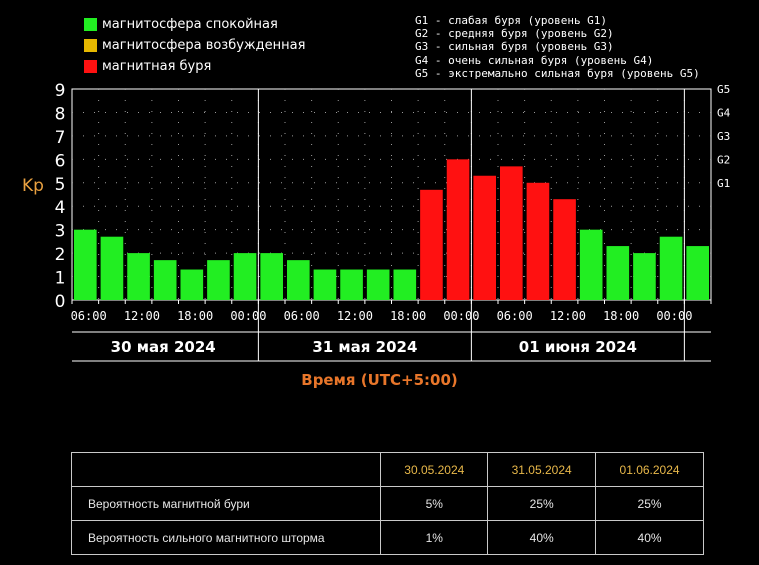 The width and height of the screenshot is (759, 565). What do you see at coordinates (60, 138) in the screenshot?
I see `y-tick-label: 7` at bounding box center [60, 138].